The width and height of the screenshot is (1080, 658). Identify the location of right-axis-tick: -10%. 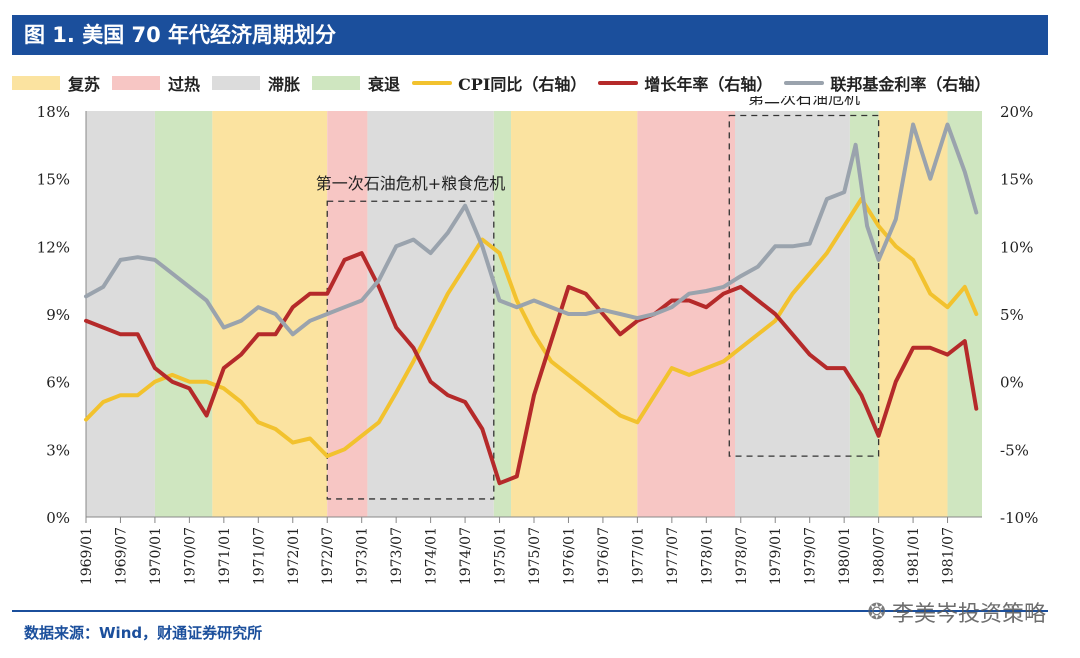
(1019, 518).